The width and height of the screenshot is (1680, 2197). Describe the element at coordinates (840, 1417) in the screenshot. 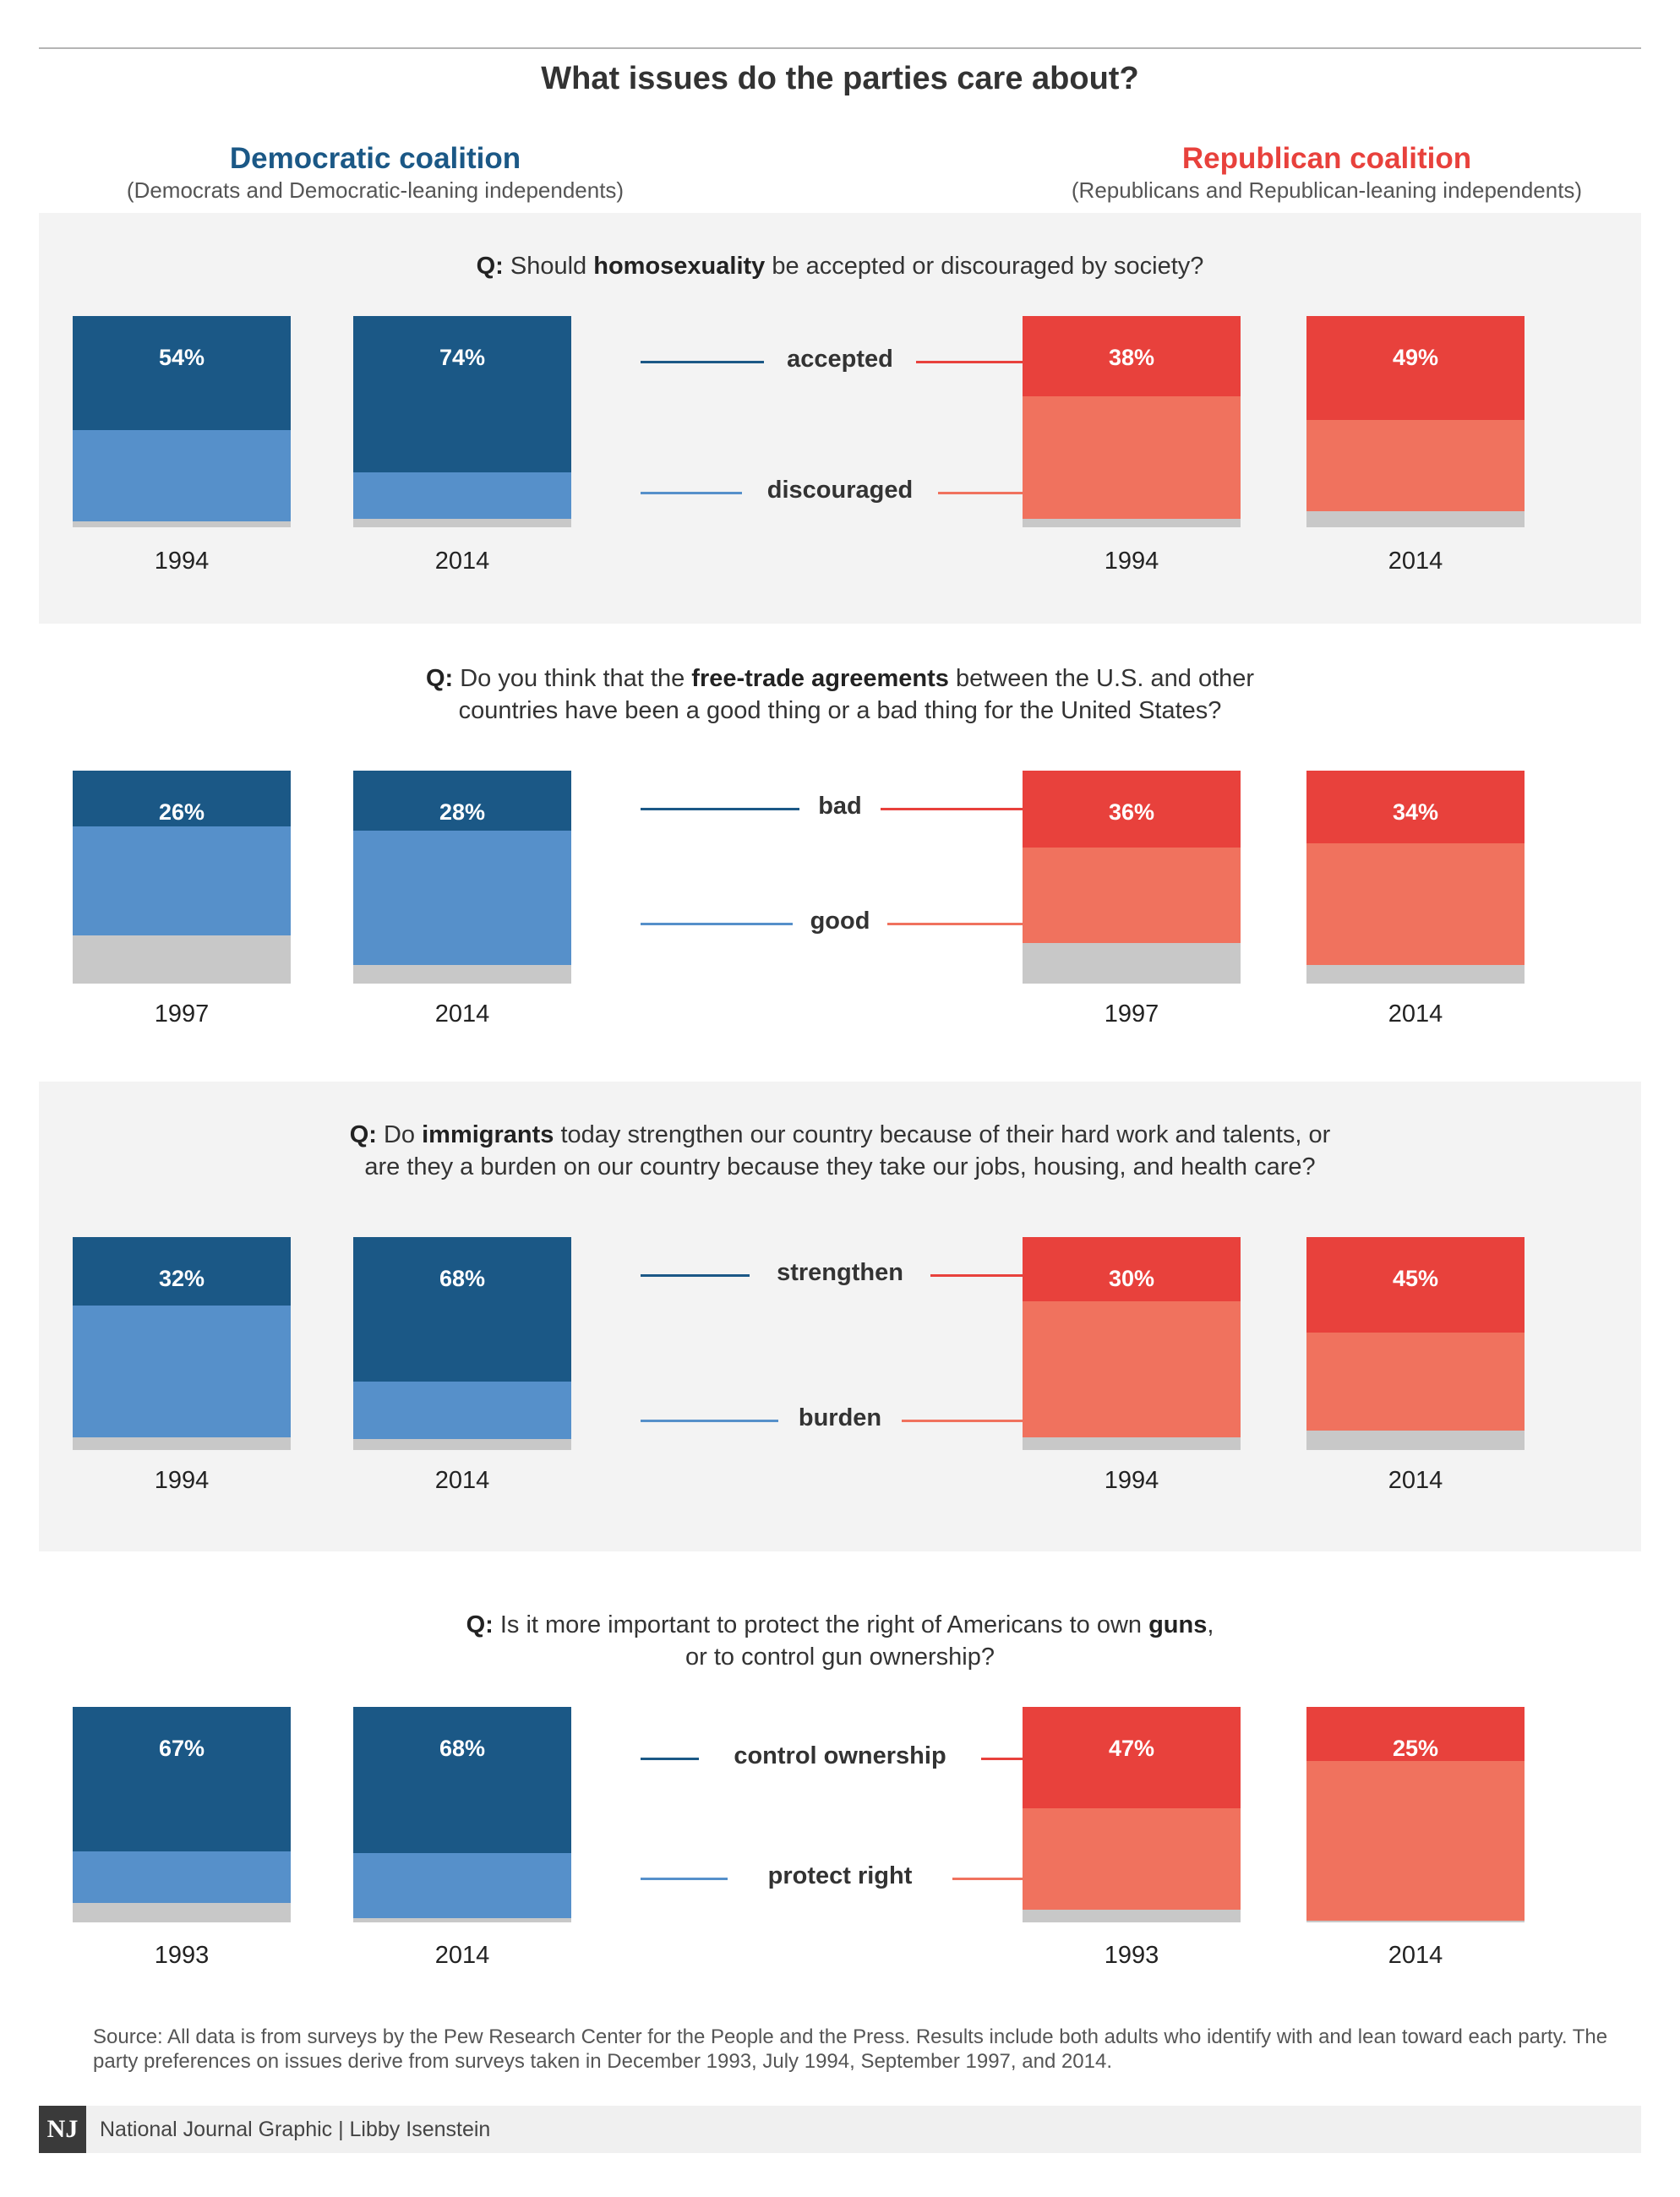

I see `legend-label-burden: burden` at that location.